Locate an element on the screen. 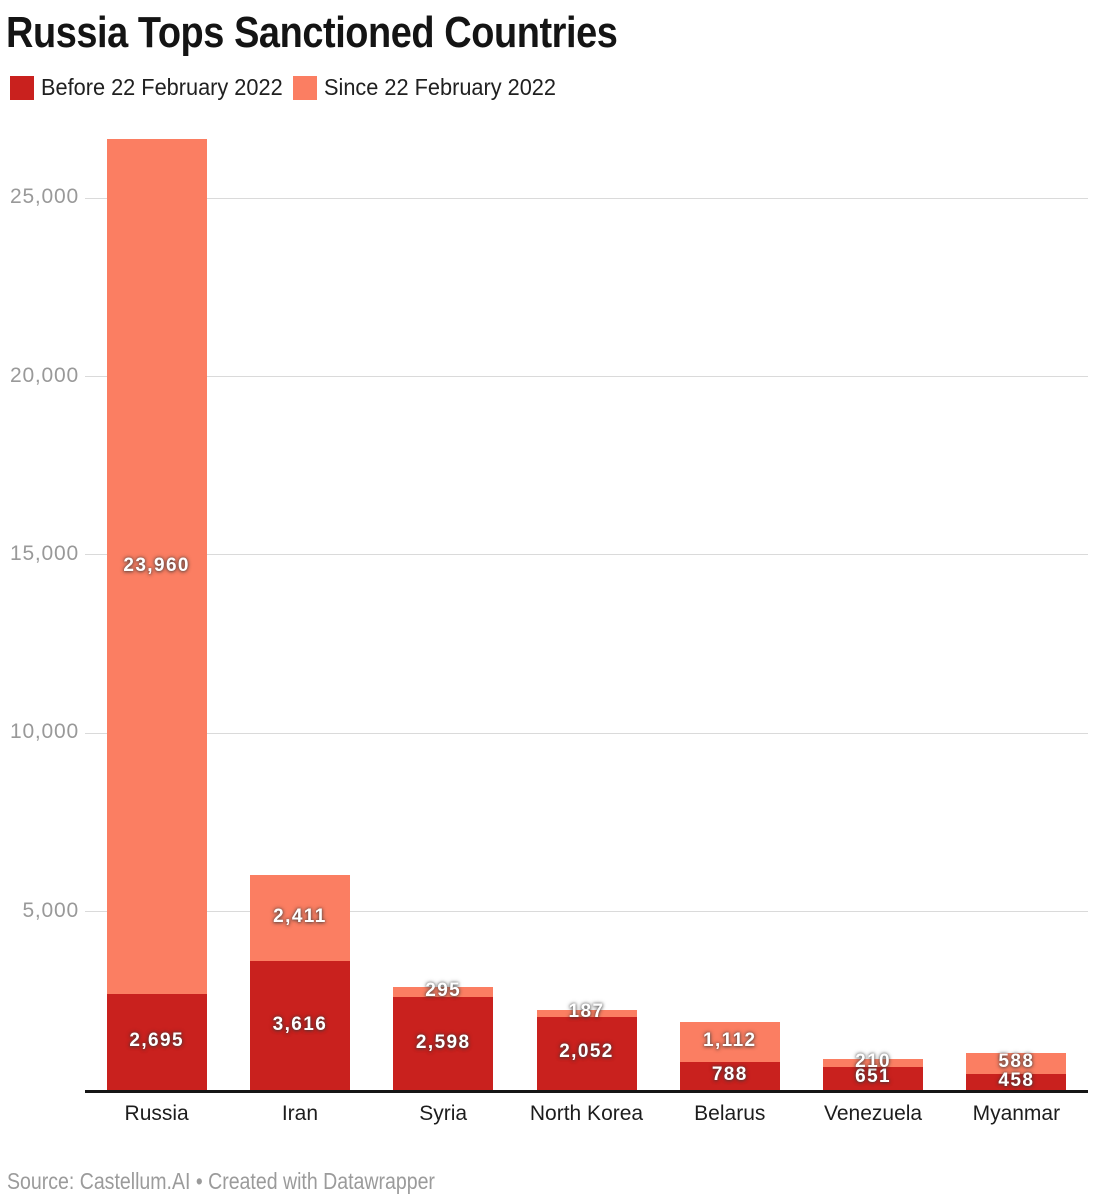 The width and height of the screenshot is (1096, 1200). y-axis-tick-label: 25,000 is located at coordinates (44, 197).